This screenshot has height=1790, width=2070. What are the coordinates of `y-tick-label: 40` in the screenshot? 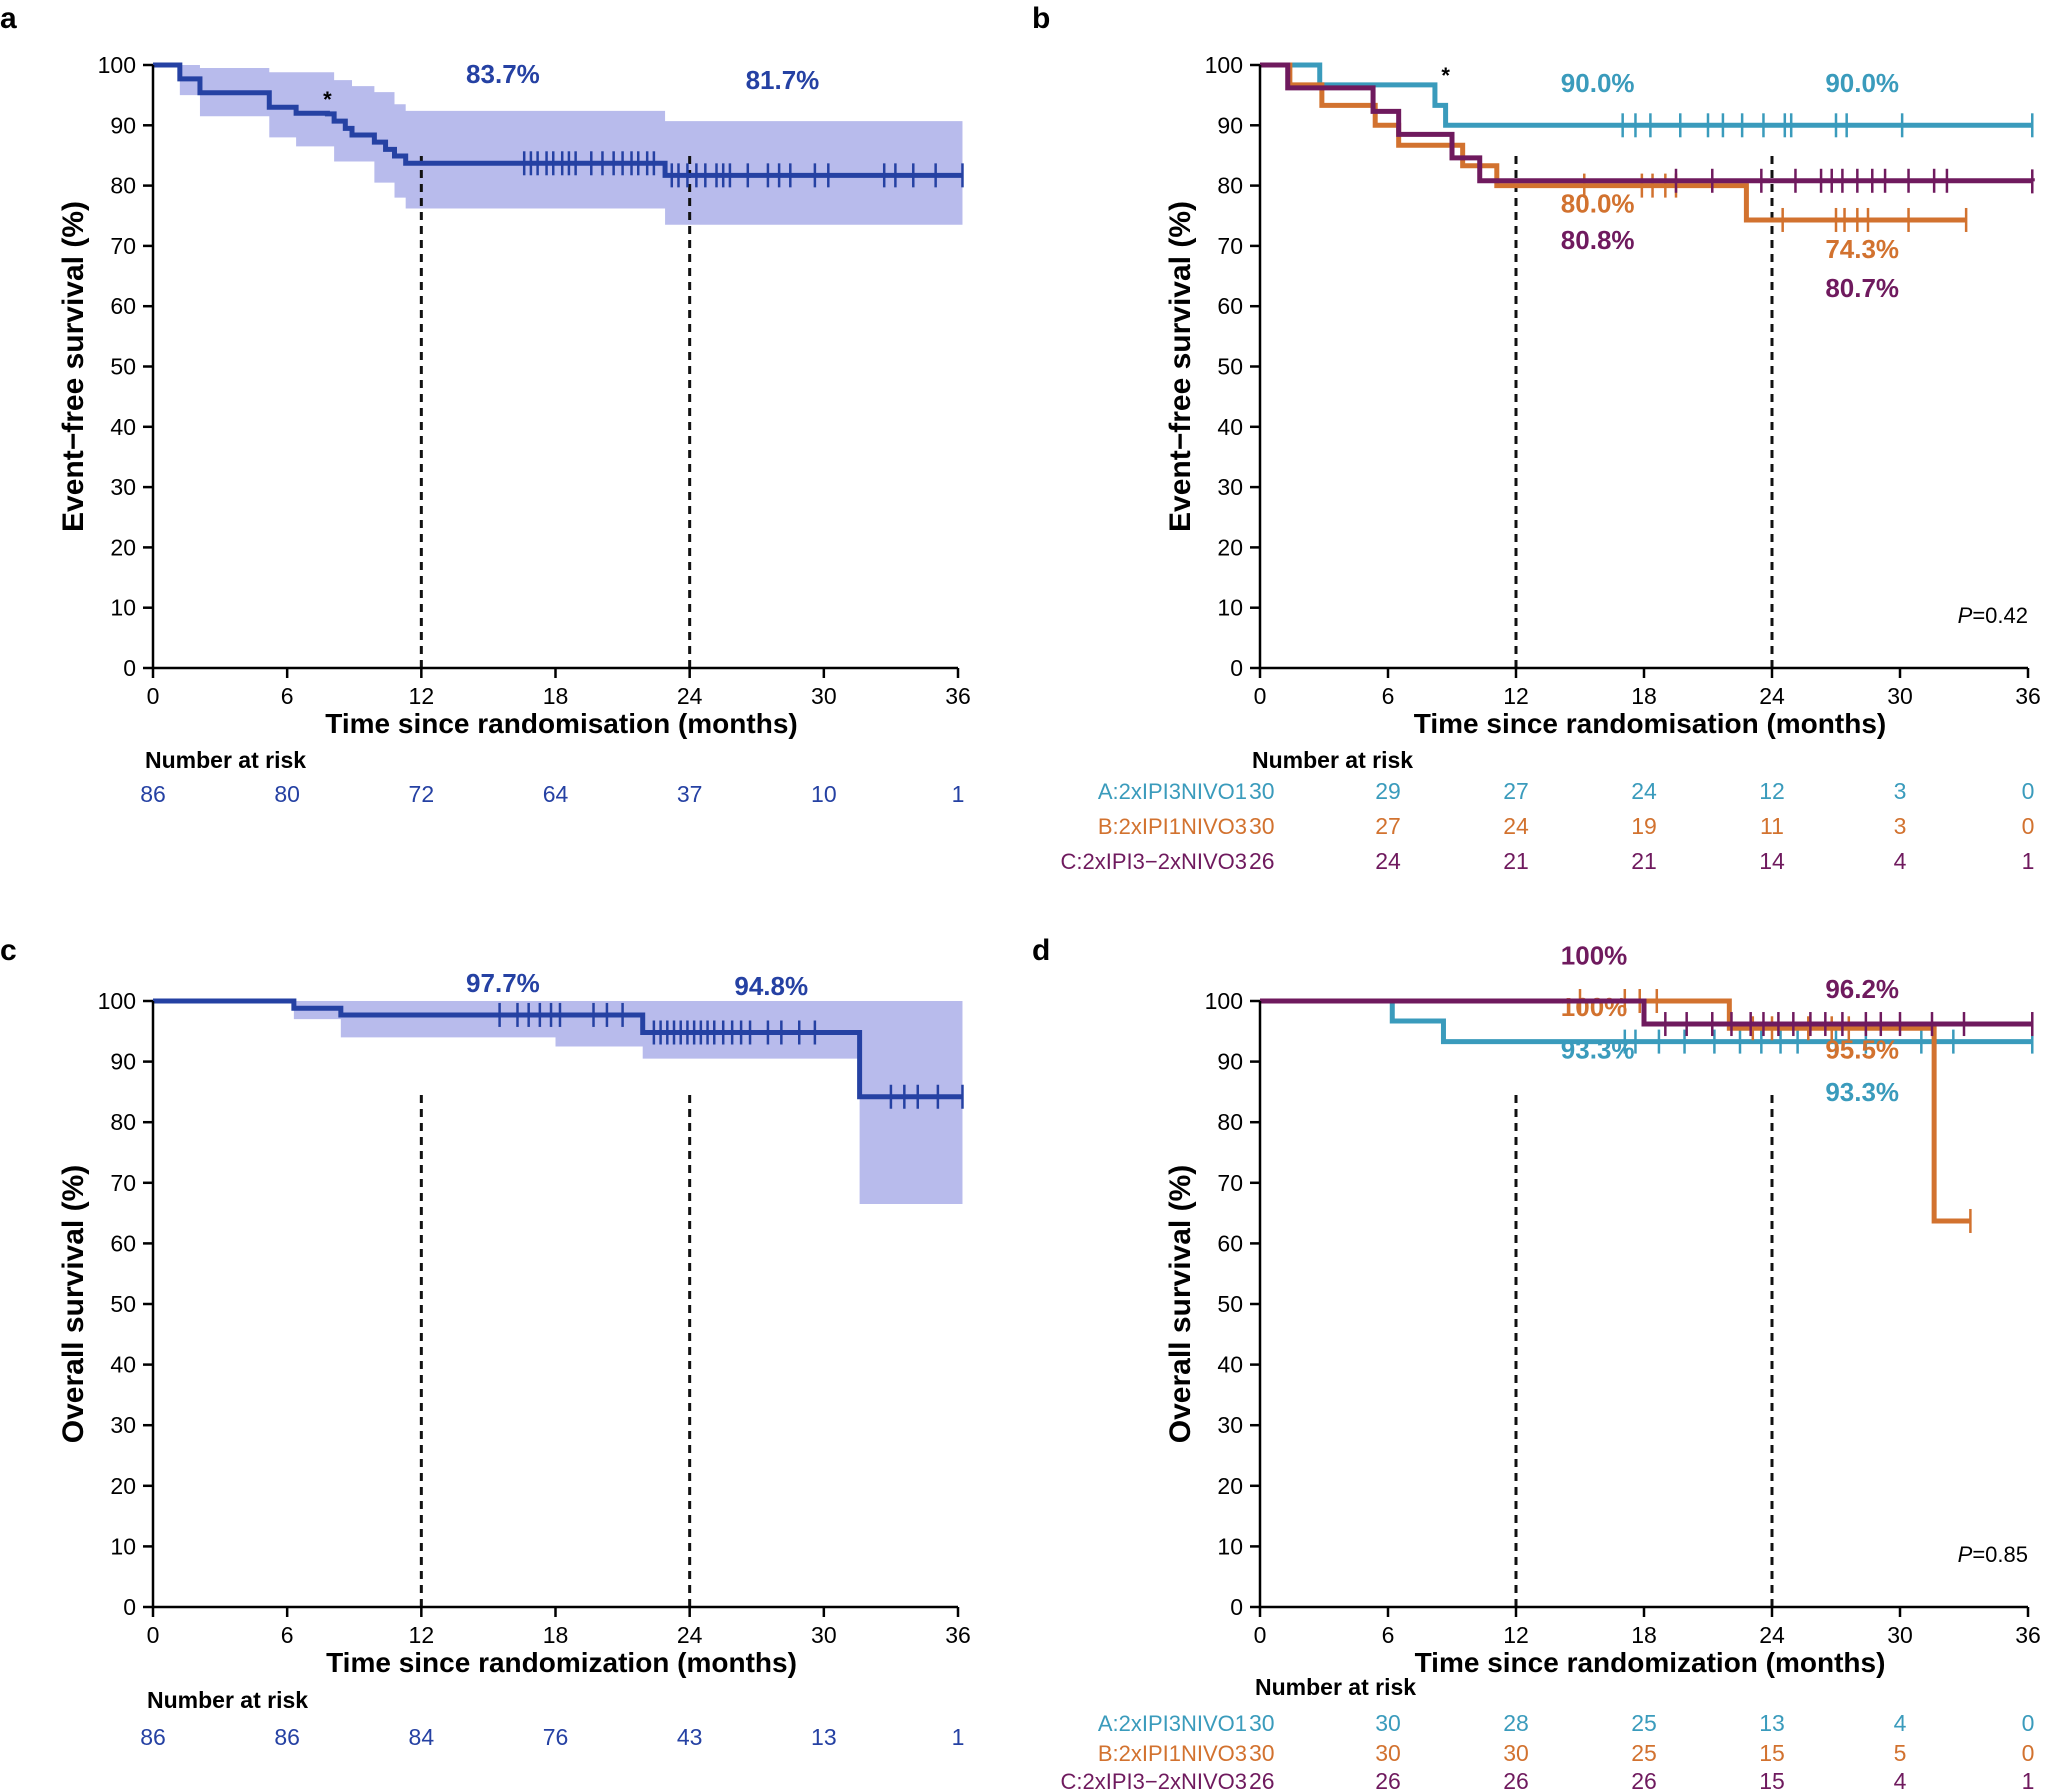 It's located at (1230, 427).